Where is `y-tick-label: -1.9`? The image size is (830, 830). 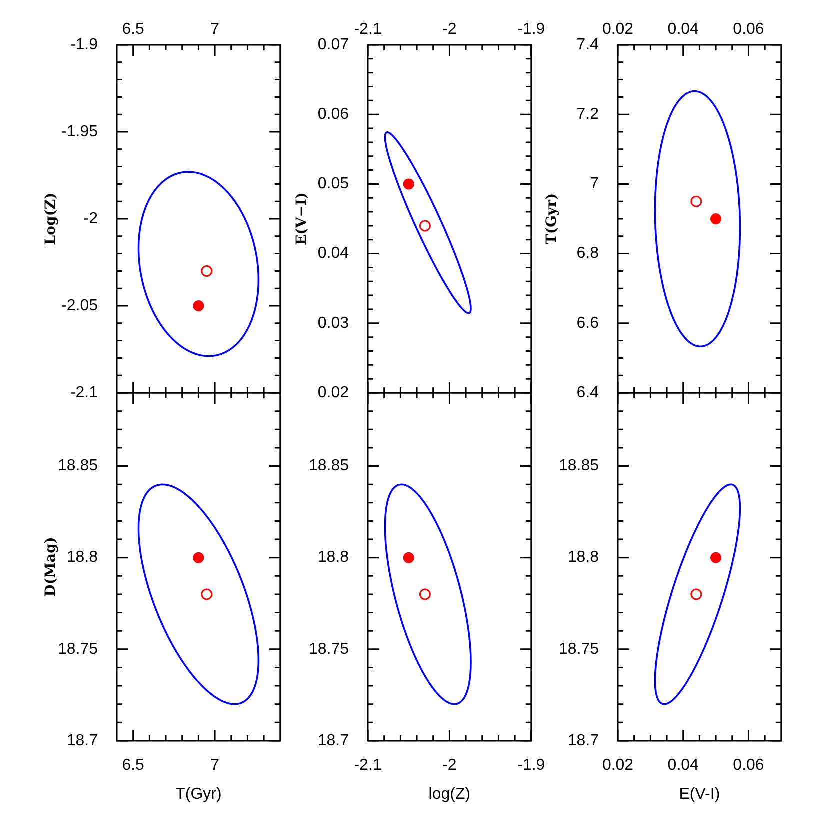 y-tick-label: -1.9 is located at coordinates (84, 45).